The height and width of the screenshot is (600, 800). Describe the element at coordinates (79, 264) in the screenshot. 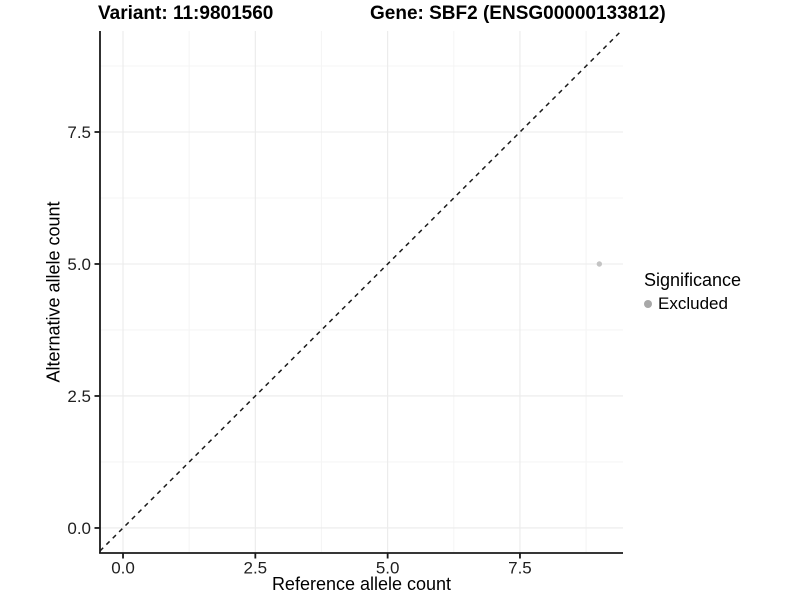

I see `y-tick-label: 5.0` at that location.